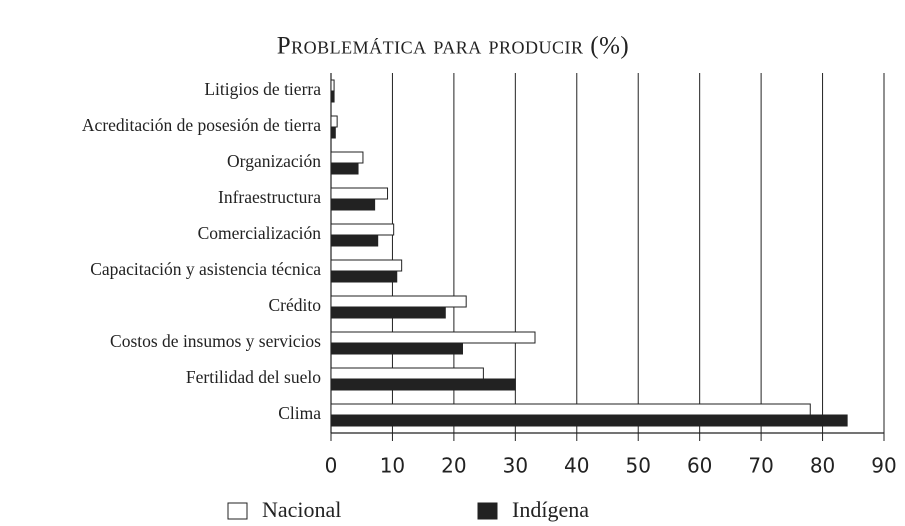  What do you see at coordinates (550, 509) in the screenshot?
I see `legend-label: Indígena` at bounding box center [550, 509].